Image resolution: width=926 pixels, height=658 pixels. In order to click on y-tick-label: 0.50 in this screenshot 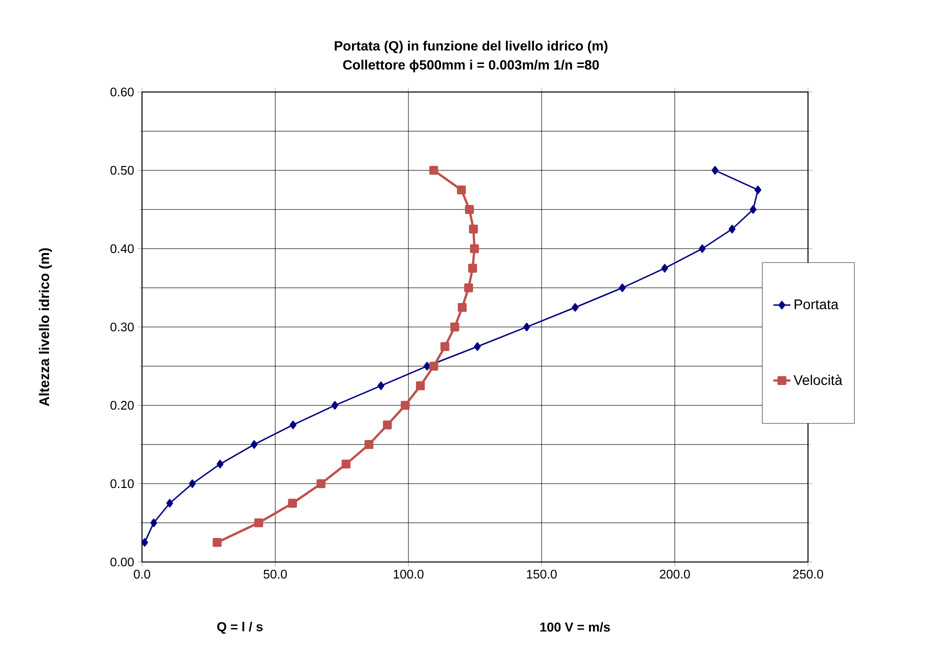, I will do `click(122, 170)`.